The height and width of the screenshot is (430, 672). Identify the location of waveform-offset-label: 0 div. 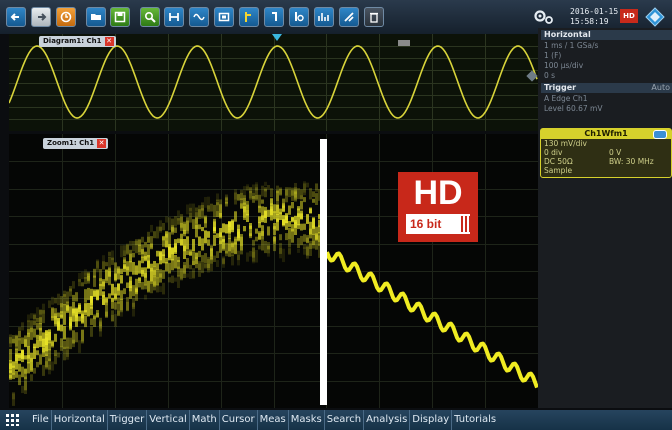
(553, 152).